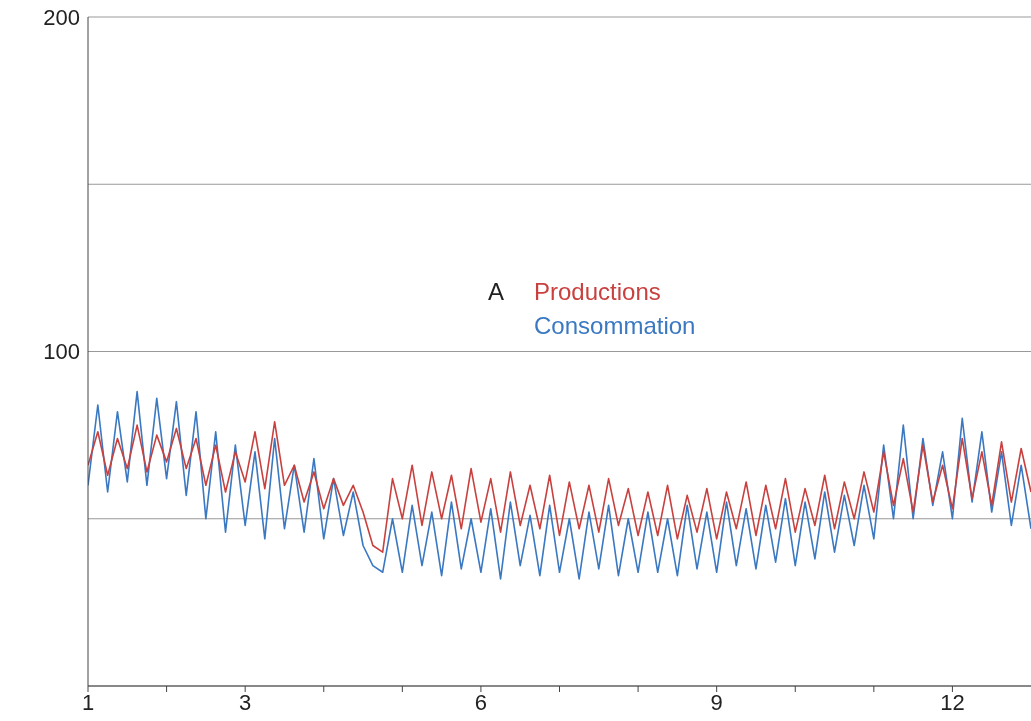 This screenshot has height=721, width=1031. I want to click on x-tick-label: 1, so click(88, 702).